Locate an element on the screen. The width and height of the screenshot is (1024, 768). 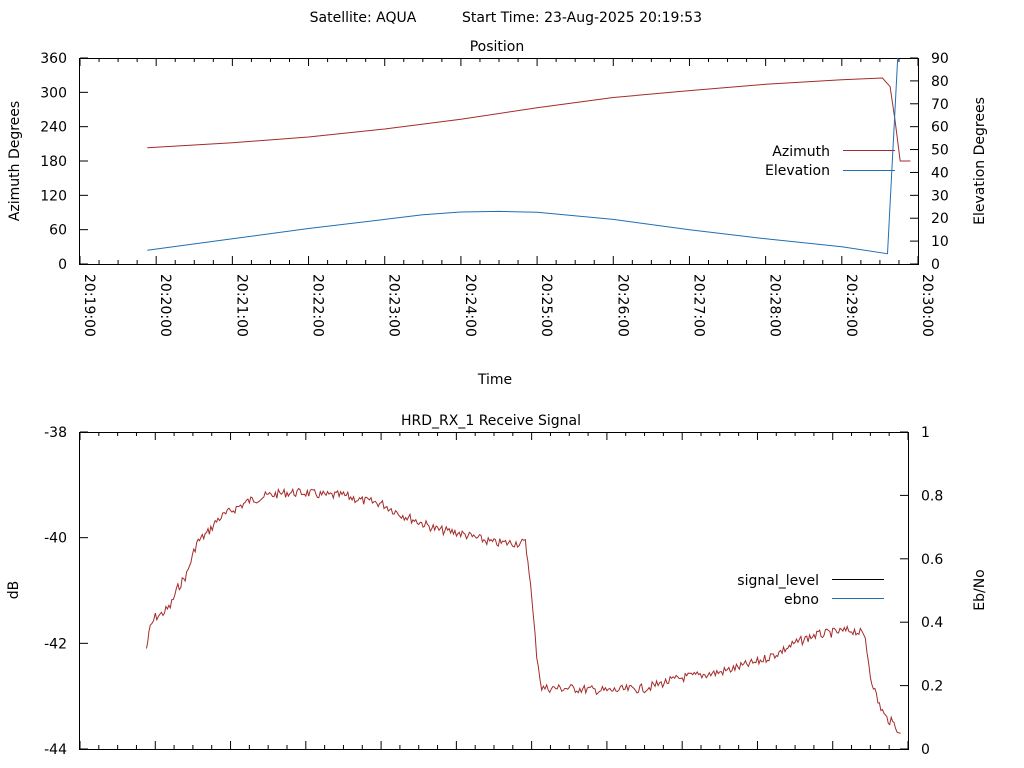
start-time-label: Start Time: 23-Aug-2025 20:19:53 is located at coordinates (582, 18).